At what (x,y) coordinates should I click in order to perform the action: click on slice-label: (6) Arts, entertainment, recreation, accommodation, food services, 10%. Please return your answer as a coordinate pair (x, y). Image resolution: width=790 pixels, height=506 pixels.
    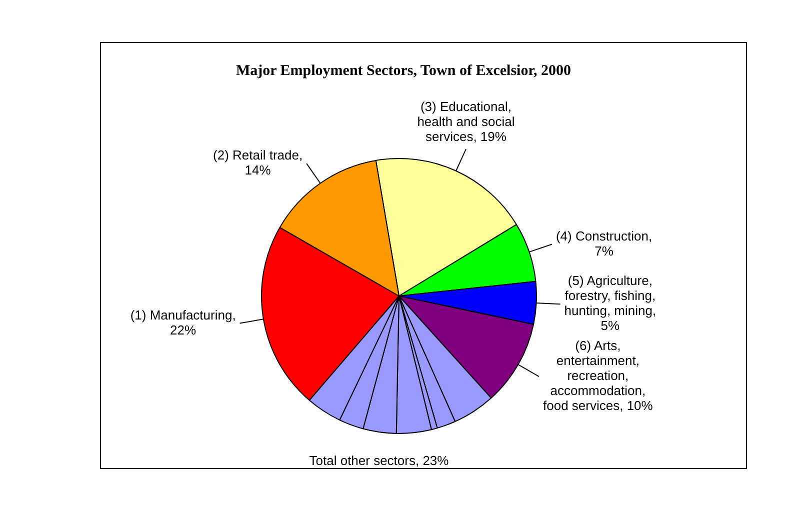
    Looking at the image, I should click on (598, 376).